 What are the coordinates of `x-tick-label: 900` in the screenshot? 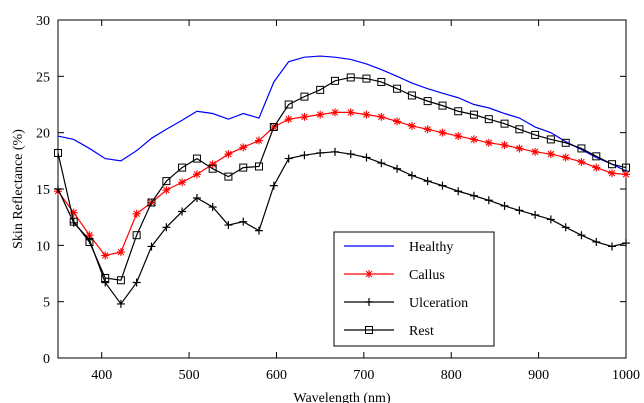 It's located at (538, 375).